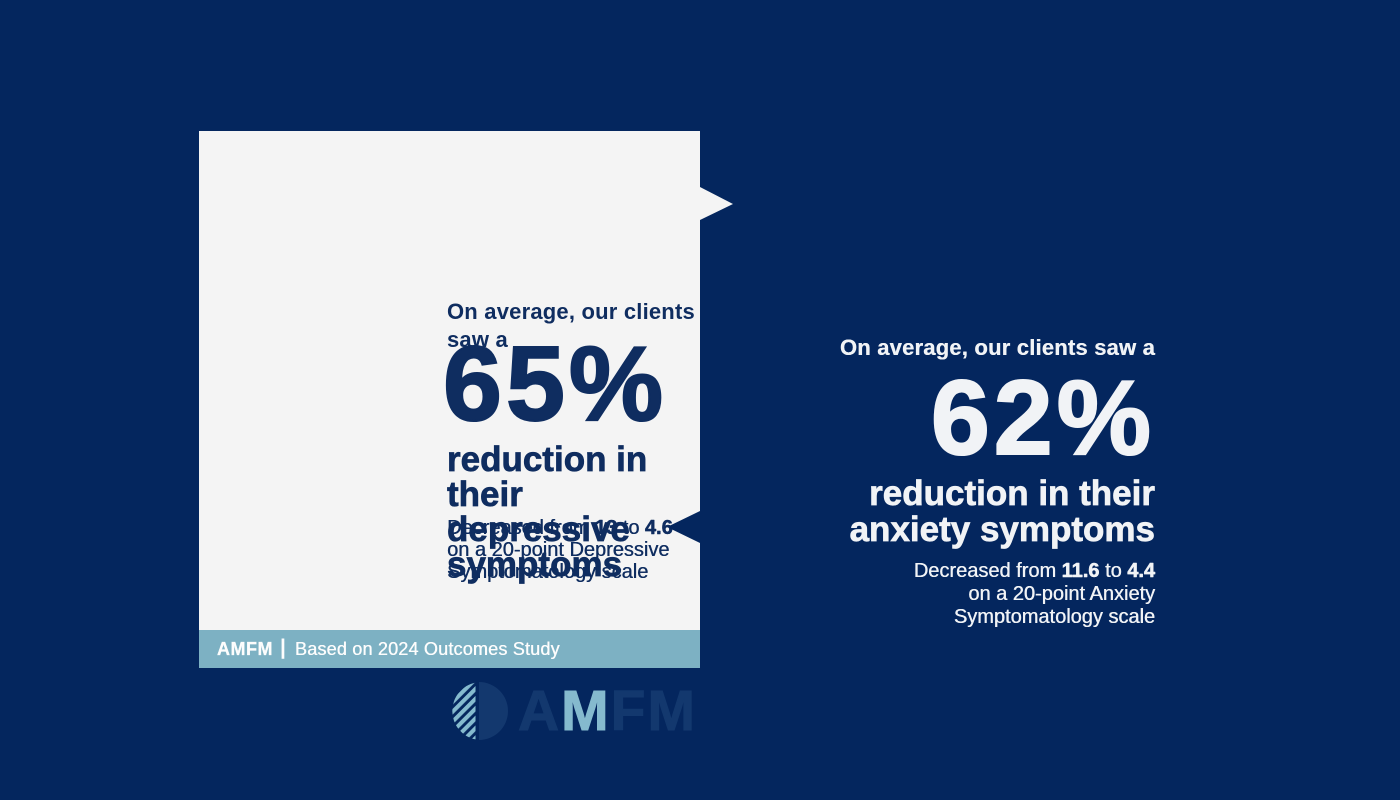 Image resolution: width=1400 pixels, height=800 pixels. Describe the element at coordinates (427, 648) in the screenshot. I see `footer-source-text: Based on 2024 Outcomes Study` at that location.